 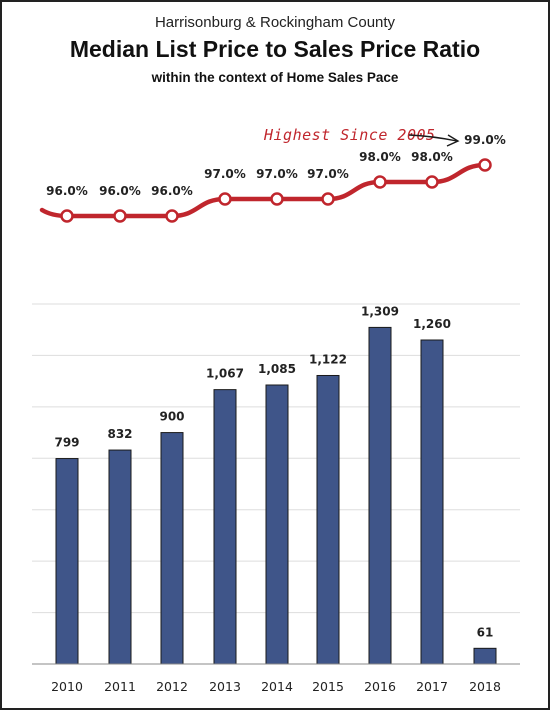 What do you see at coordinates (453, 140) in the screenshot?
I see `annotation-arrowhead` at bounding box center [453, 140].